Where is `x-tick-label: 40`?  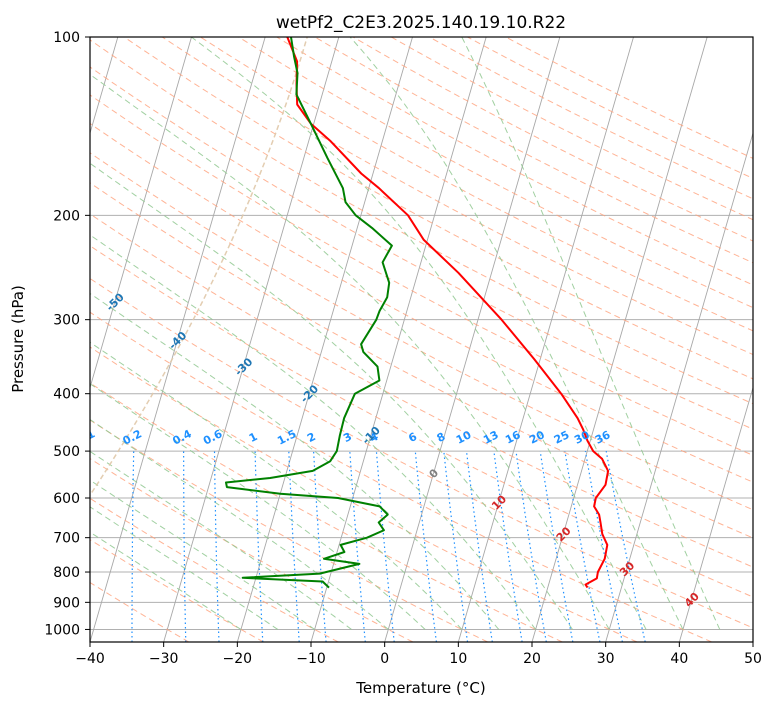 x-tick-label: 40 is located at coordinates (679, 659).